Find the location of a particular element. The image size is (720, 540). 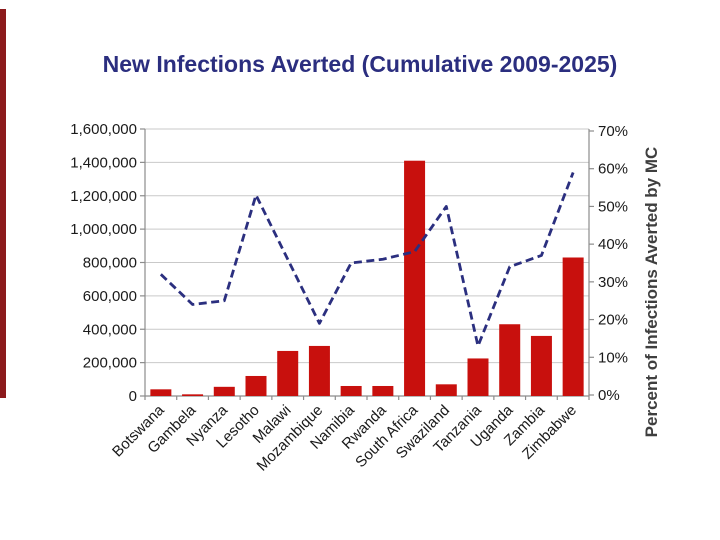

right-axis-tick-label: 70% is located at coordinates (613, 131).